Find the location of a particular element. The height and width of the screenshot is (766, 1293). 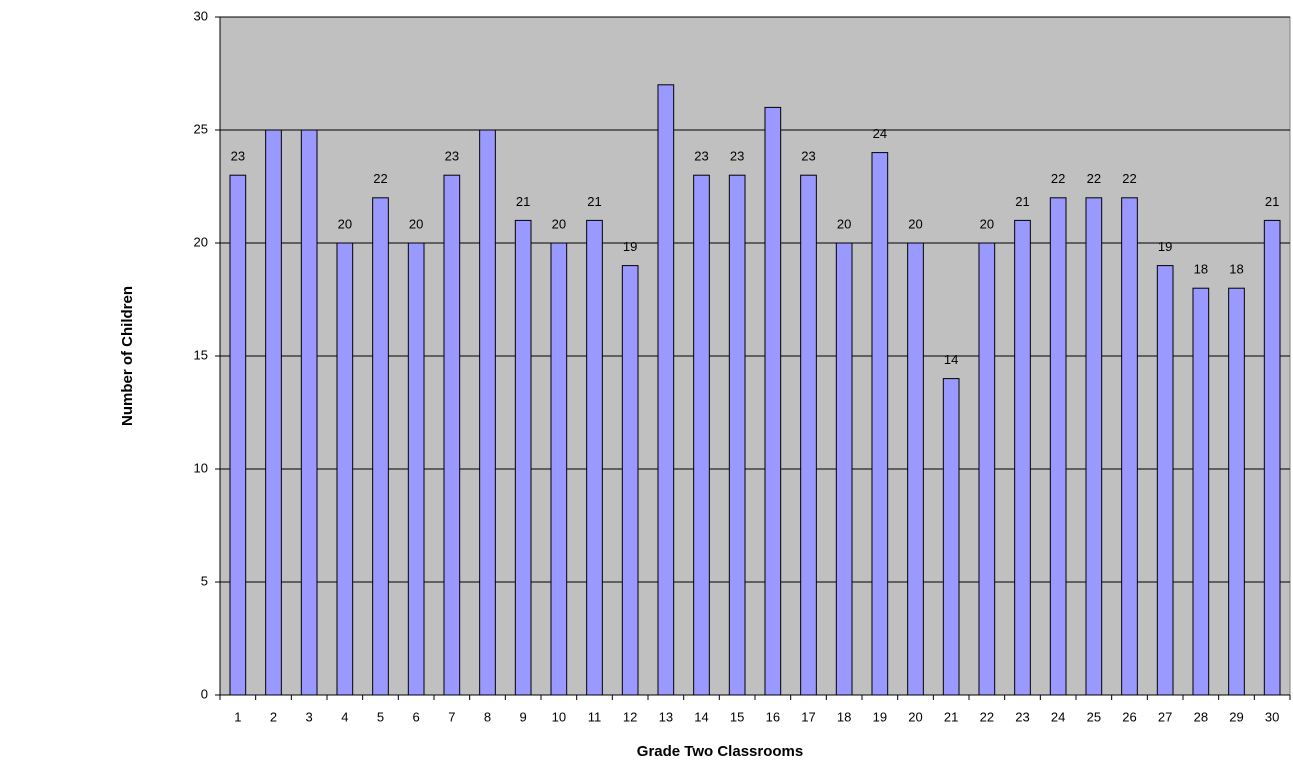

x-tick-label: 28 is located at coordinates (1201, 716).